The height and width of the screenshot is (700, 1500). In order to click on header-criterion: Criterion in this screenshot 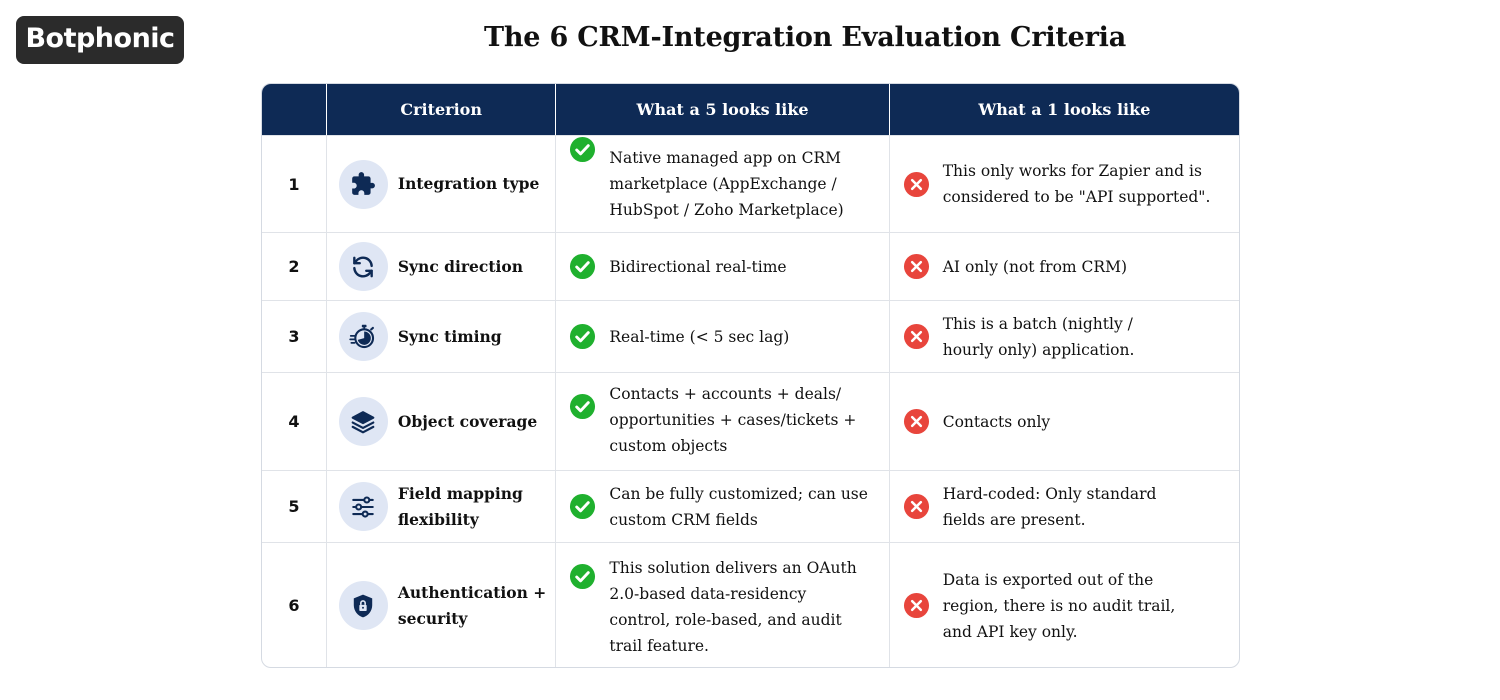, I will do `click(440, 109)`.